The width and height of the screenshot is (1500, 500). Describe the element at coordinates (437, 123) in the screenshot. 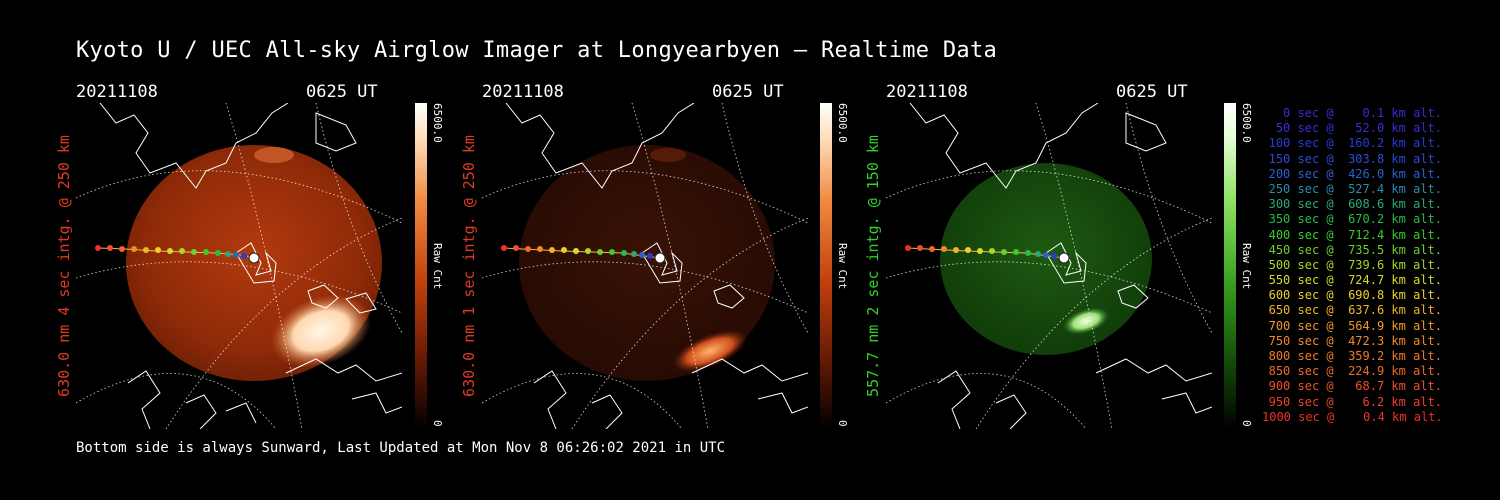

I see `panel-1-colorbar-max: 6500.0` at that location.